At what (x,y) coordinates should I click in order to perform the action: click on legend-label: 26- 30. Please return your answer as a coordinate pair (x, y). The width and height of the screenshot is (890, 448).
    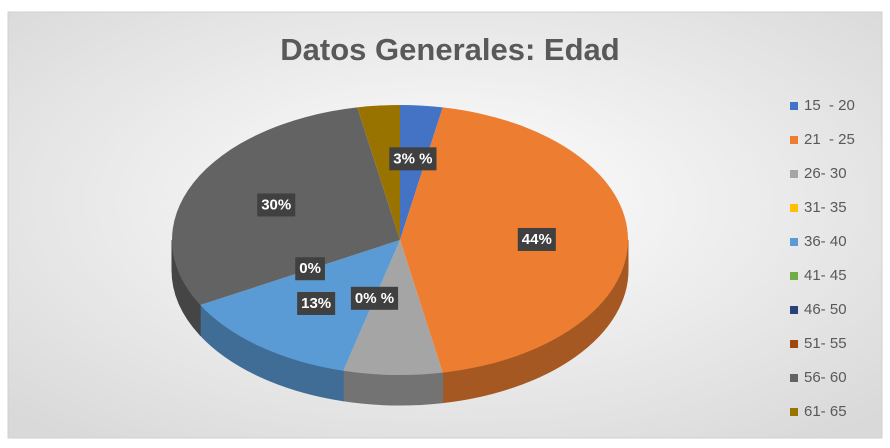
    Looking at the image, I should click on (825, 173).